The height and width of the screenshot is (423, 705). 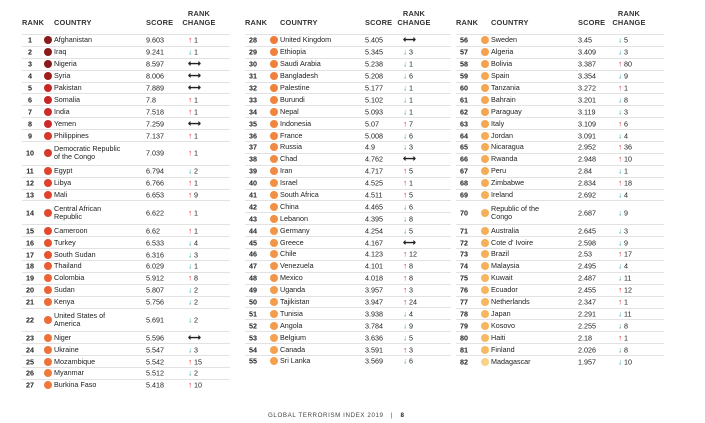 I want to click on rank-change: ↑ 7, so click(x=408, y=123).